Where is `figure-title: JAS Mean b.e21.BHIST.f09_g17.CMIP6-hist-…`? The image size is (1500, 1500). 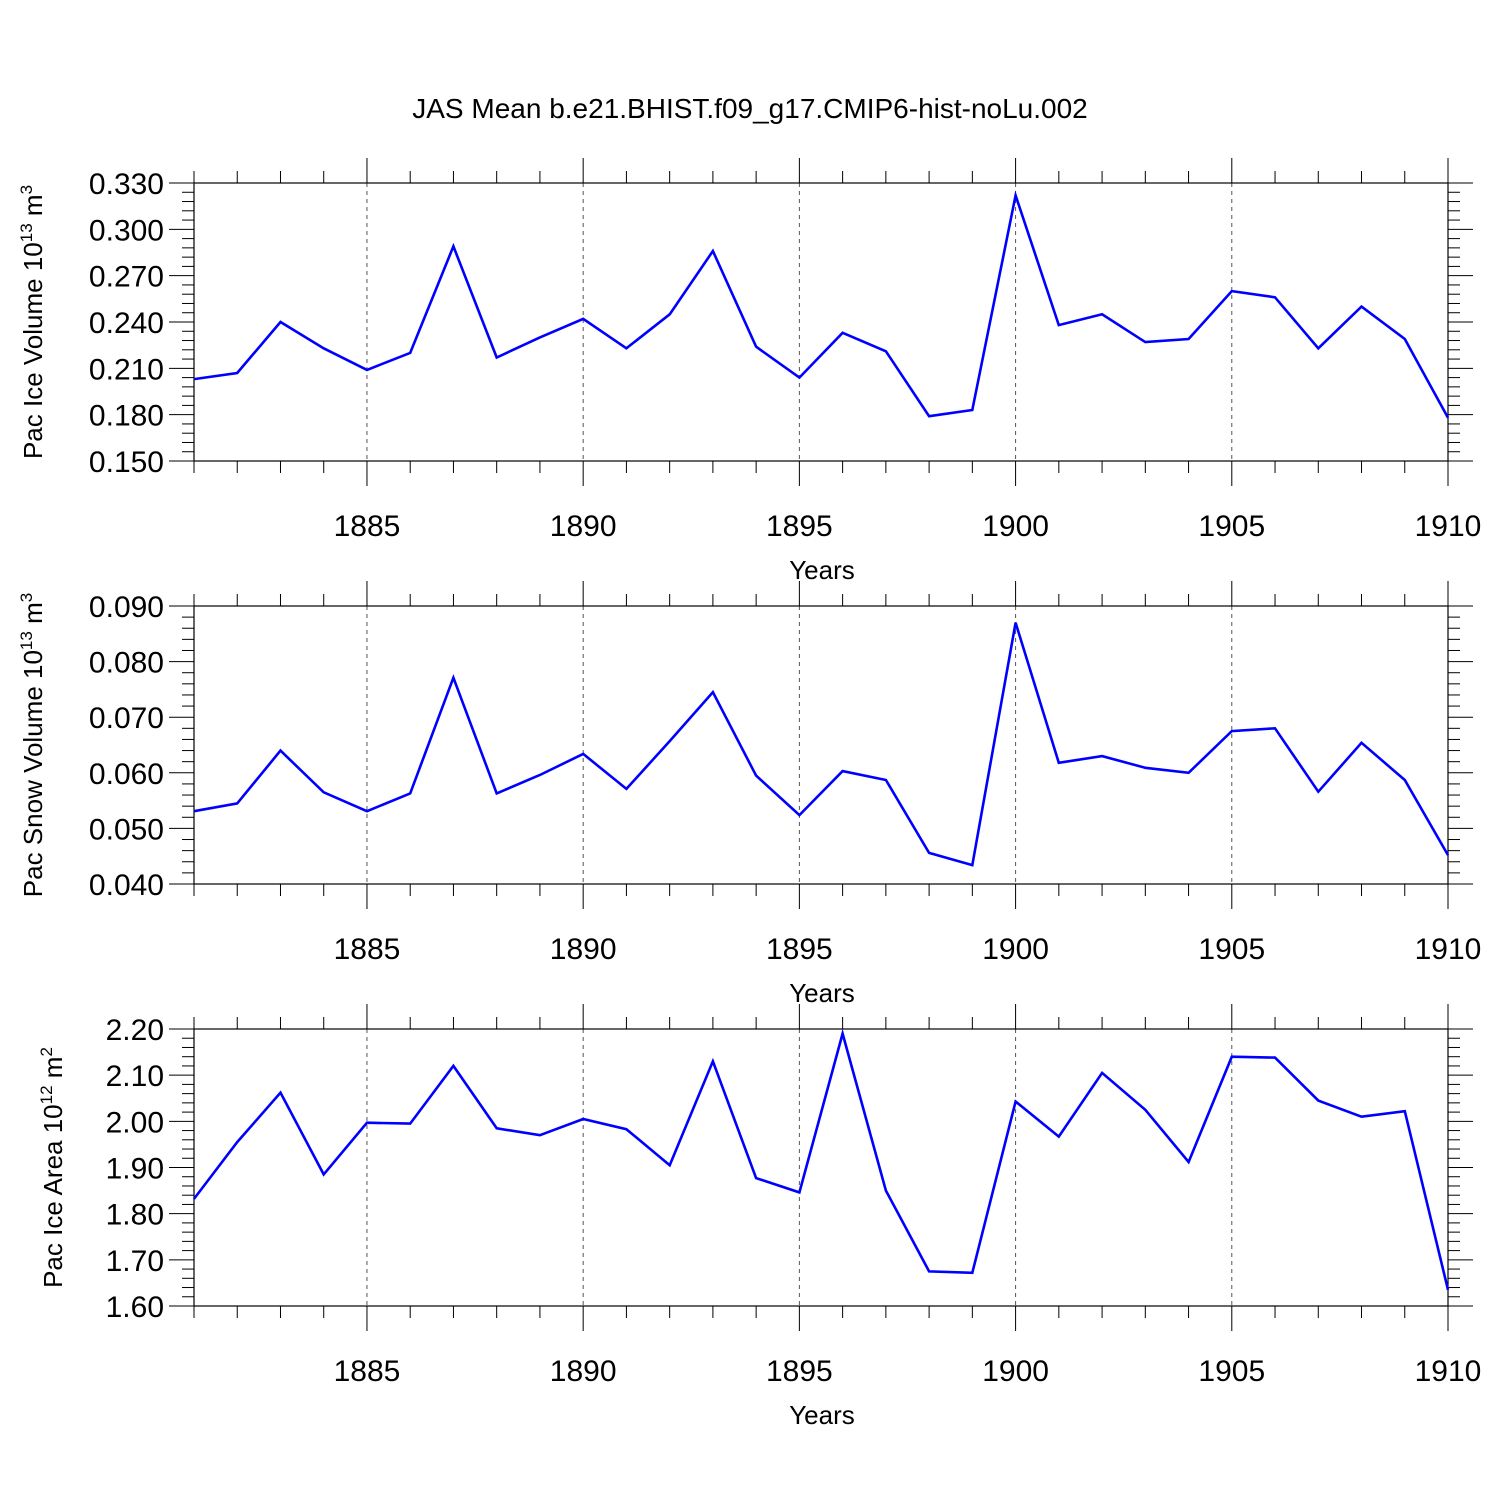 figure-title: JAS Mean b.e21.BHIST.f09_g17.CMIP6-hist-… is located at coordinates (750, 108).